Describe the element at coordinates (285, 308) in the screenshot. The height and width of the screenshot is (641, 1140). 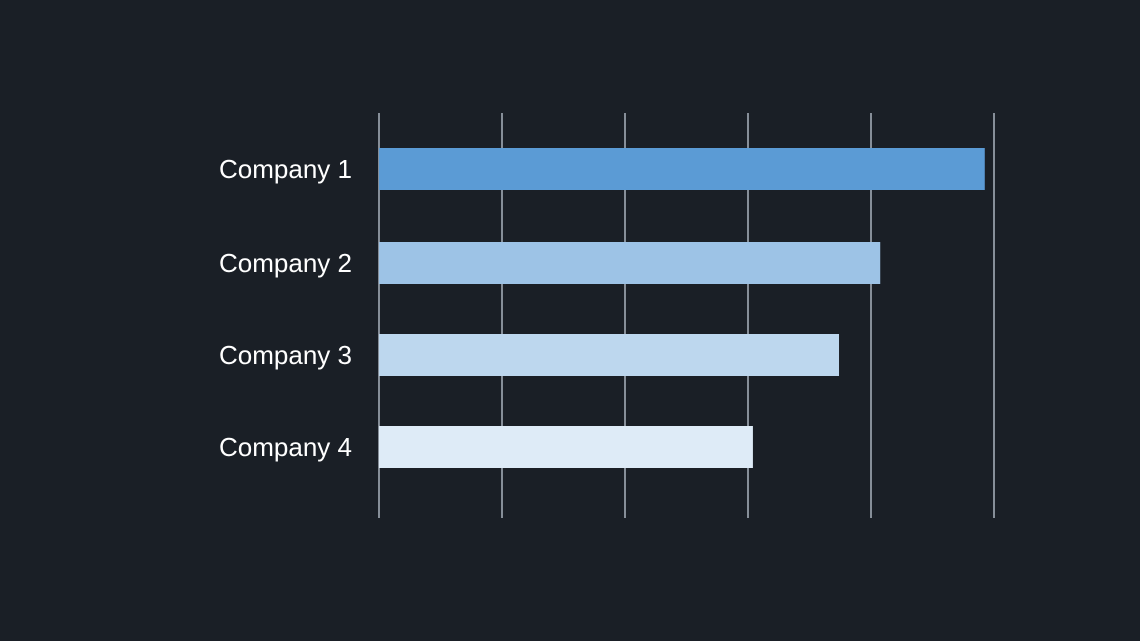
I see `category-labels: Company 1 Company 2 Company 3 Company 4` at that location.